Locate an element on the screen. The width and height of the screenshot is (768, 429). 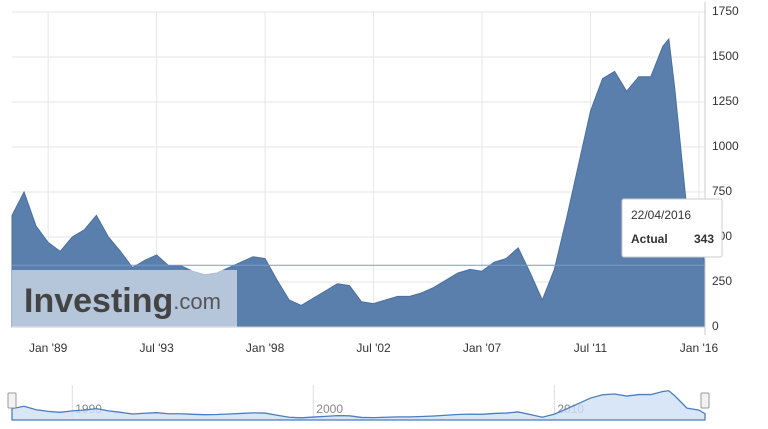
x-tick-label: Jul '02 is located at coordinates (373, 348).